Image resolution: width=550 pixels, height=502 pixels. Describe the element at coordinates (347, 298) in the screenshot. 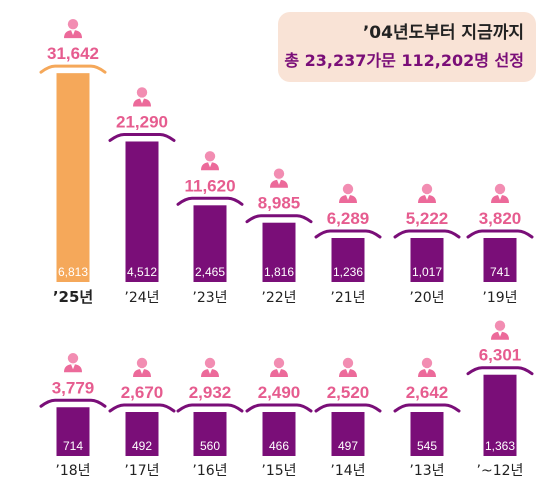

I see `category-label: ’21년` at that location.